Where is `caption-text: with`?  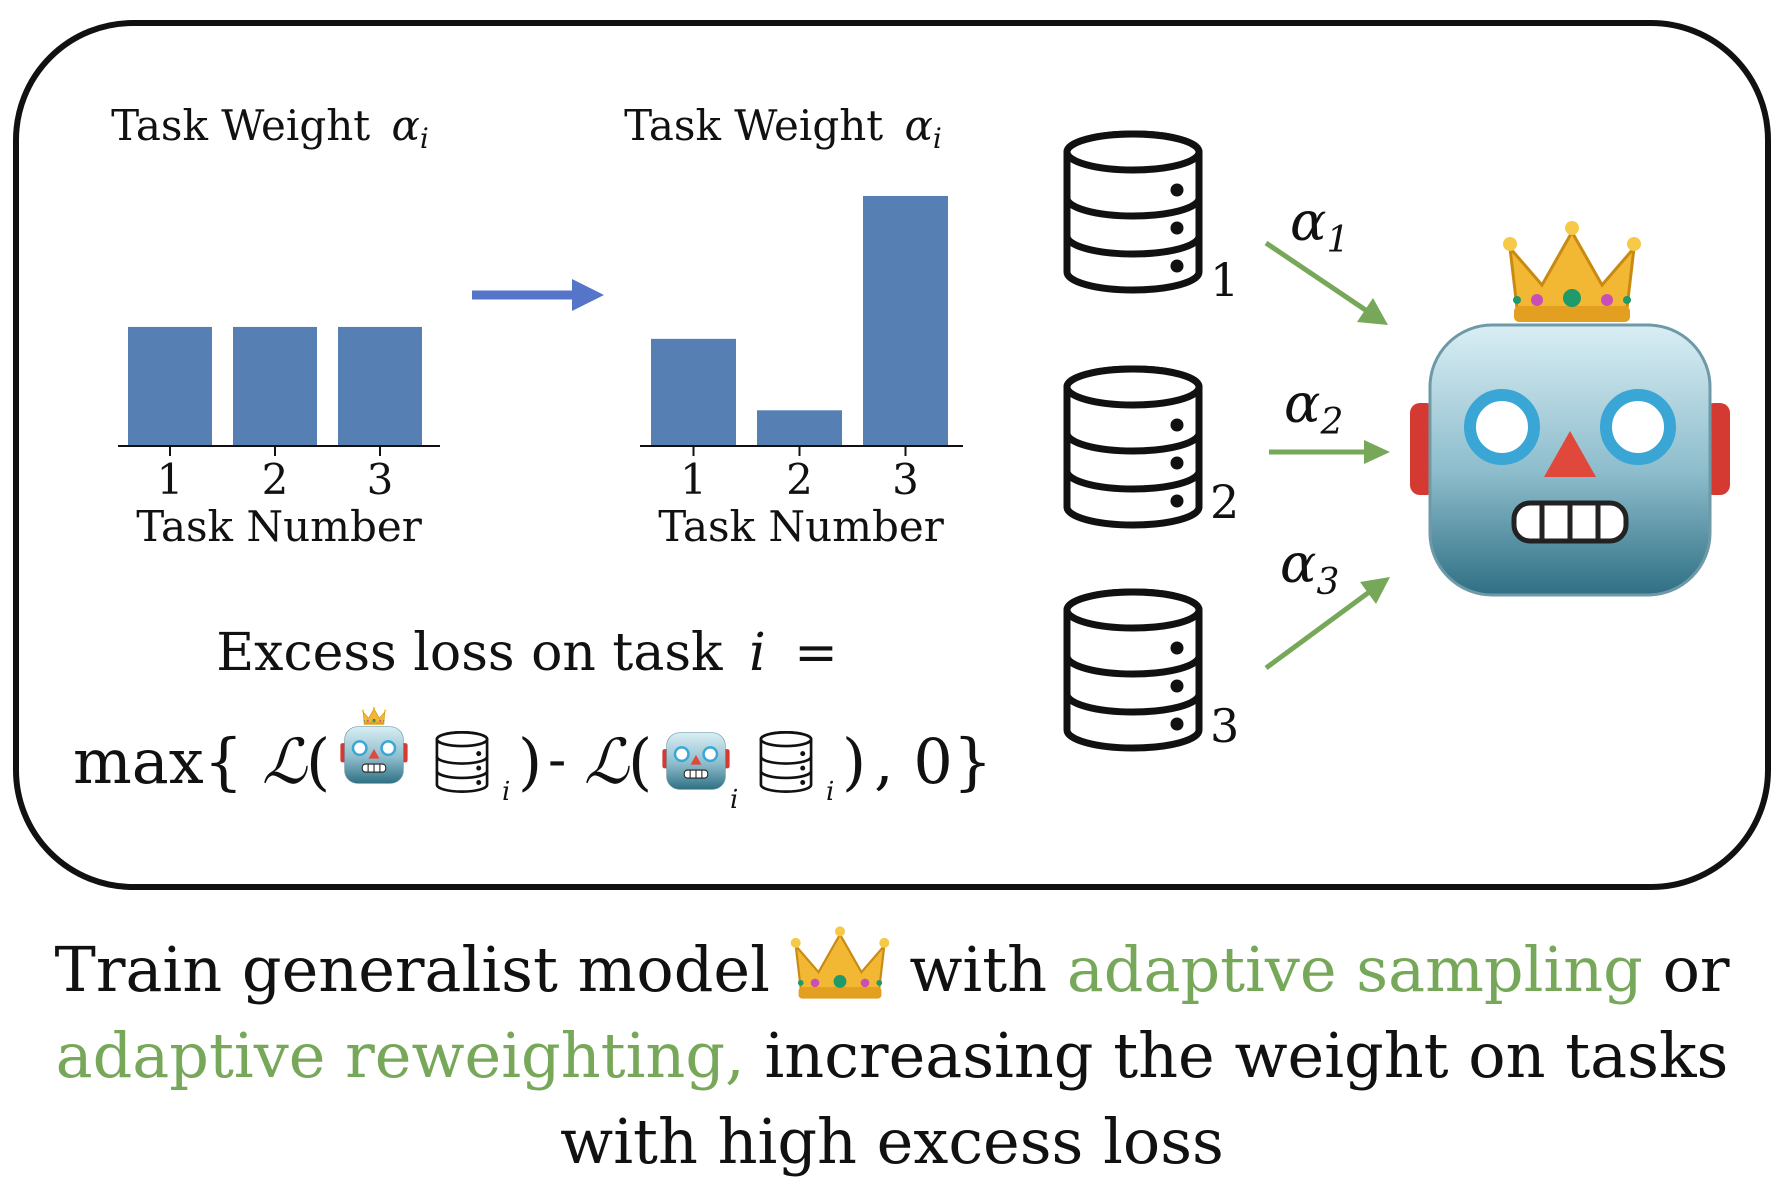
caption-text: with is located at coordinates (978, 969).